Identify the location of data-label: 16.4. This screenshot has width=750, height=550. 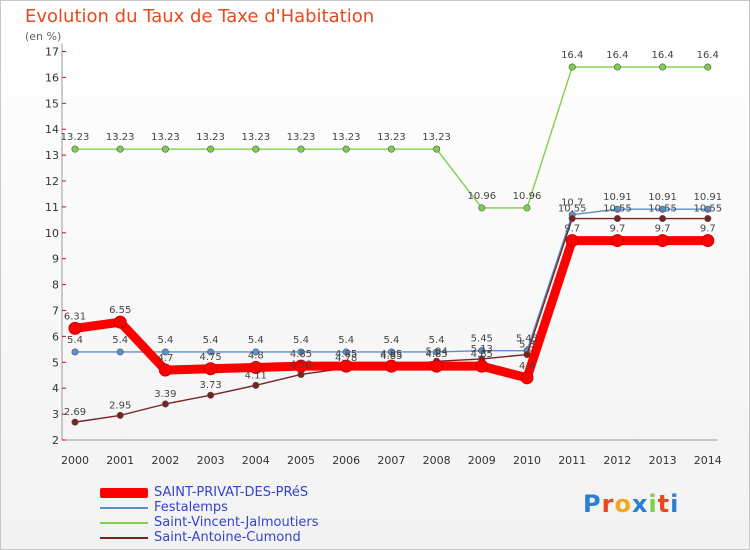
(662, 55).